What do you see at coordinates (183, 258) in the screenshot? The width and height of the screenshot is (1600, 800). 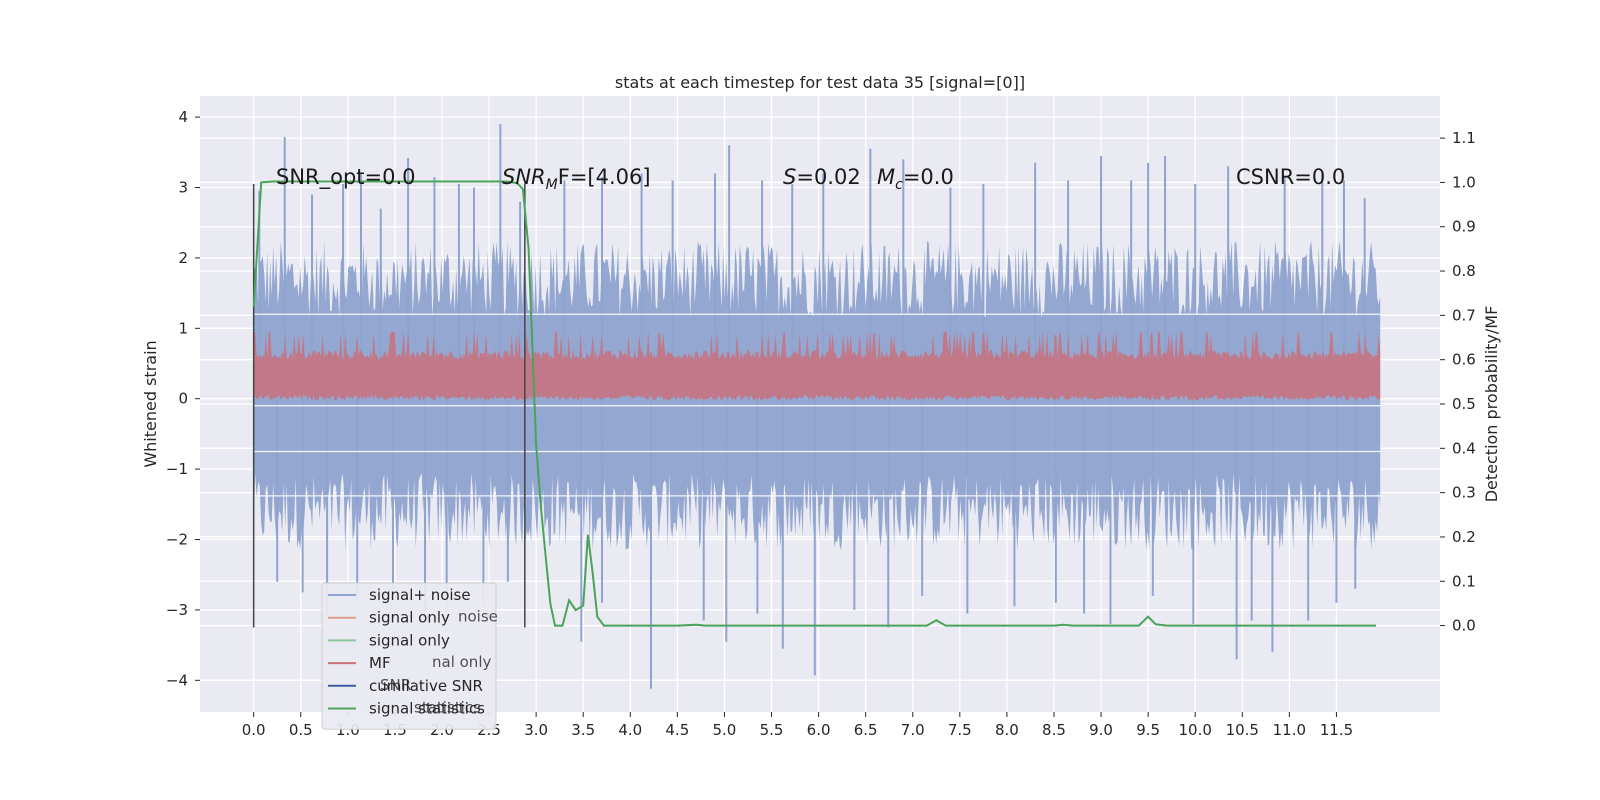 I see `y-tick-label-left: 2` at bounding box center [183, 258].